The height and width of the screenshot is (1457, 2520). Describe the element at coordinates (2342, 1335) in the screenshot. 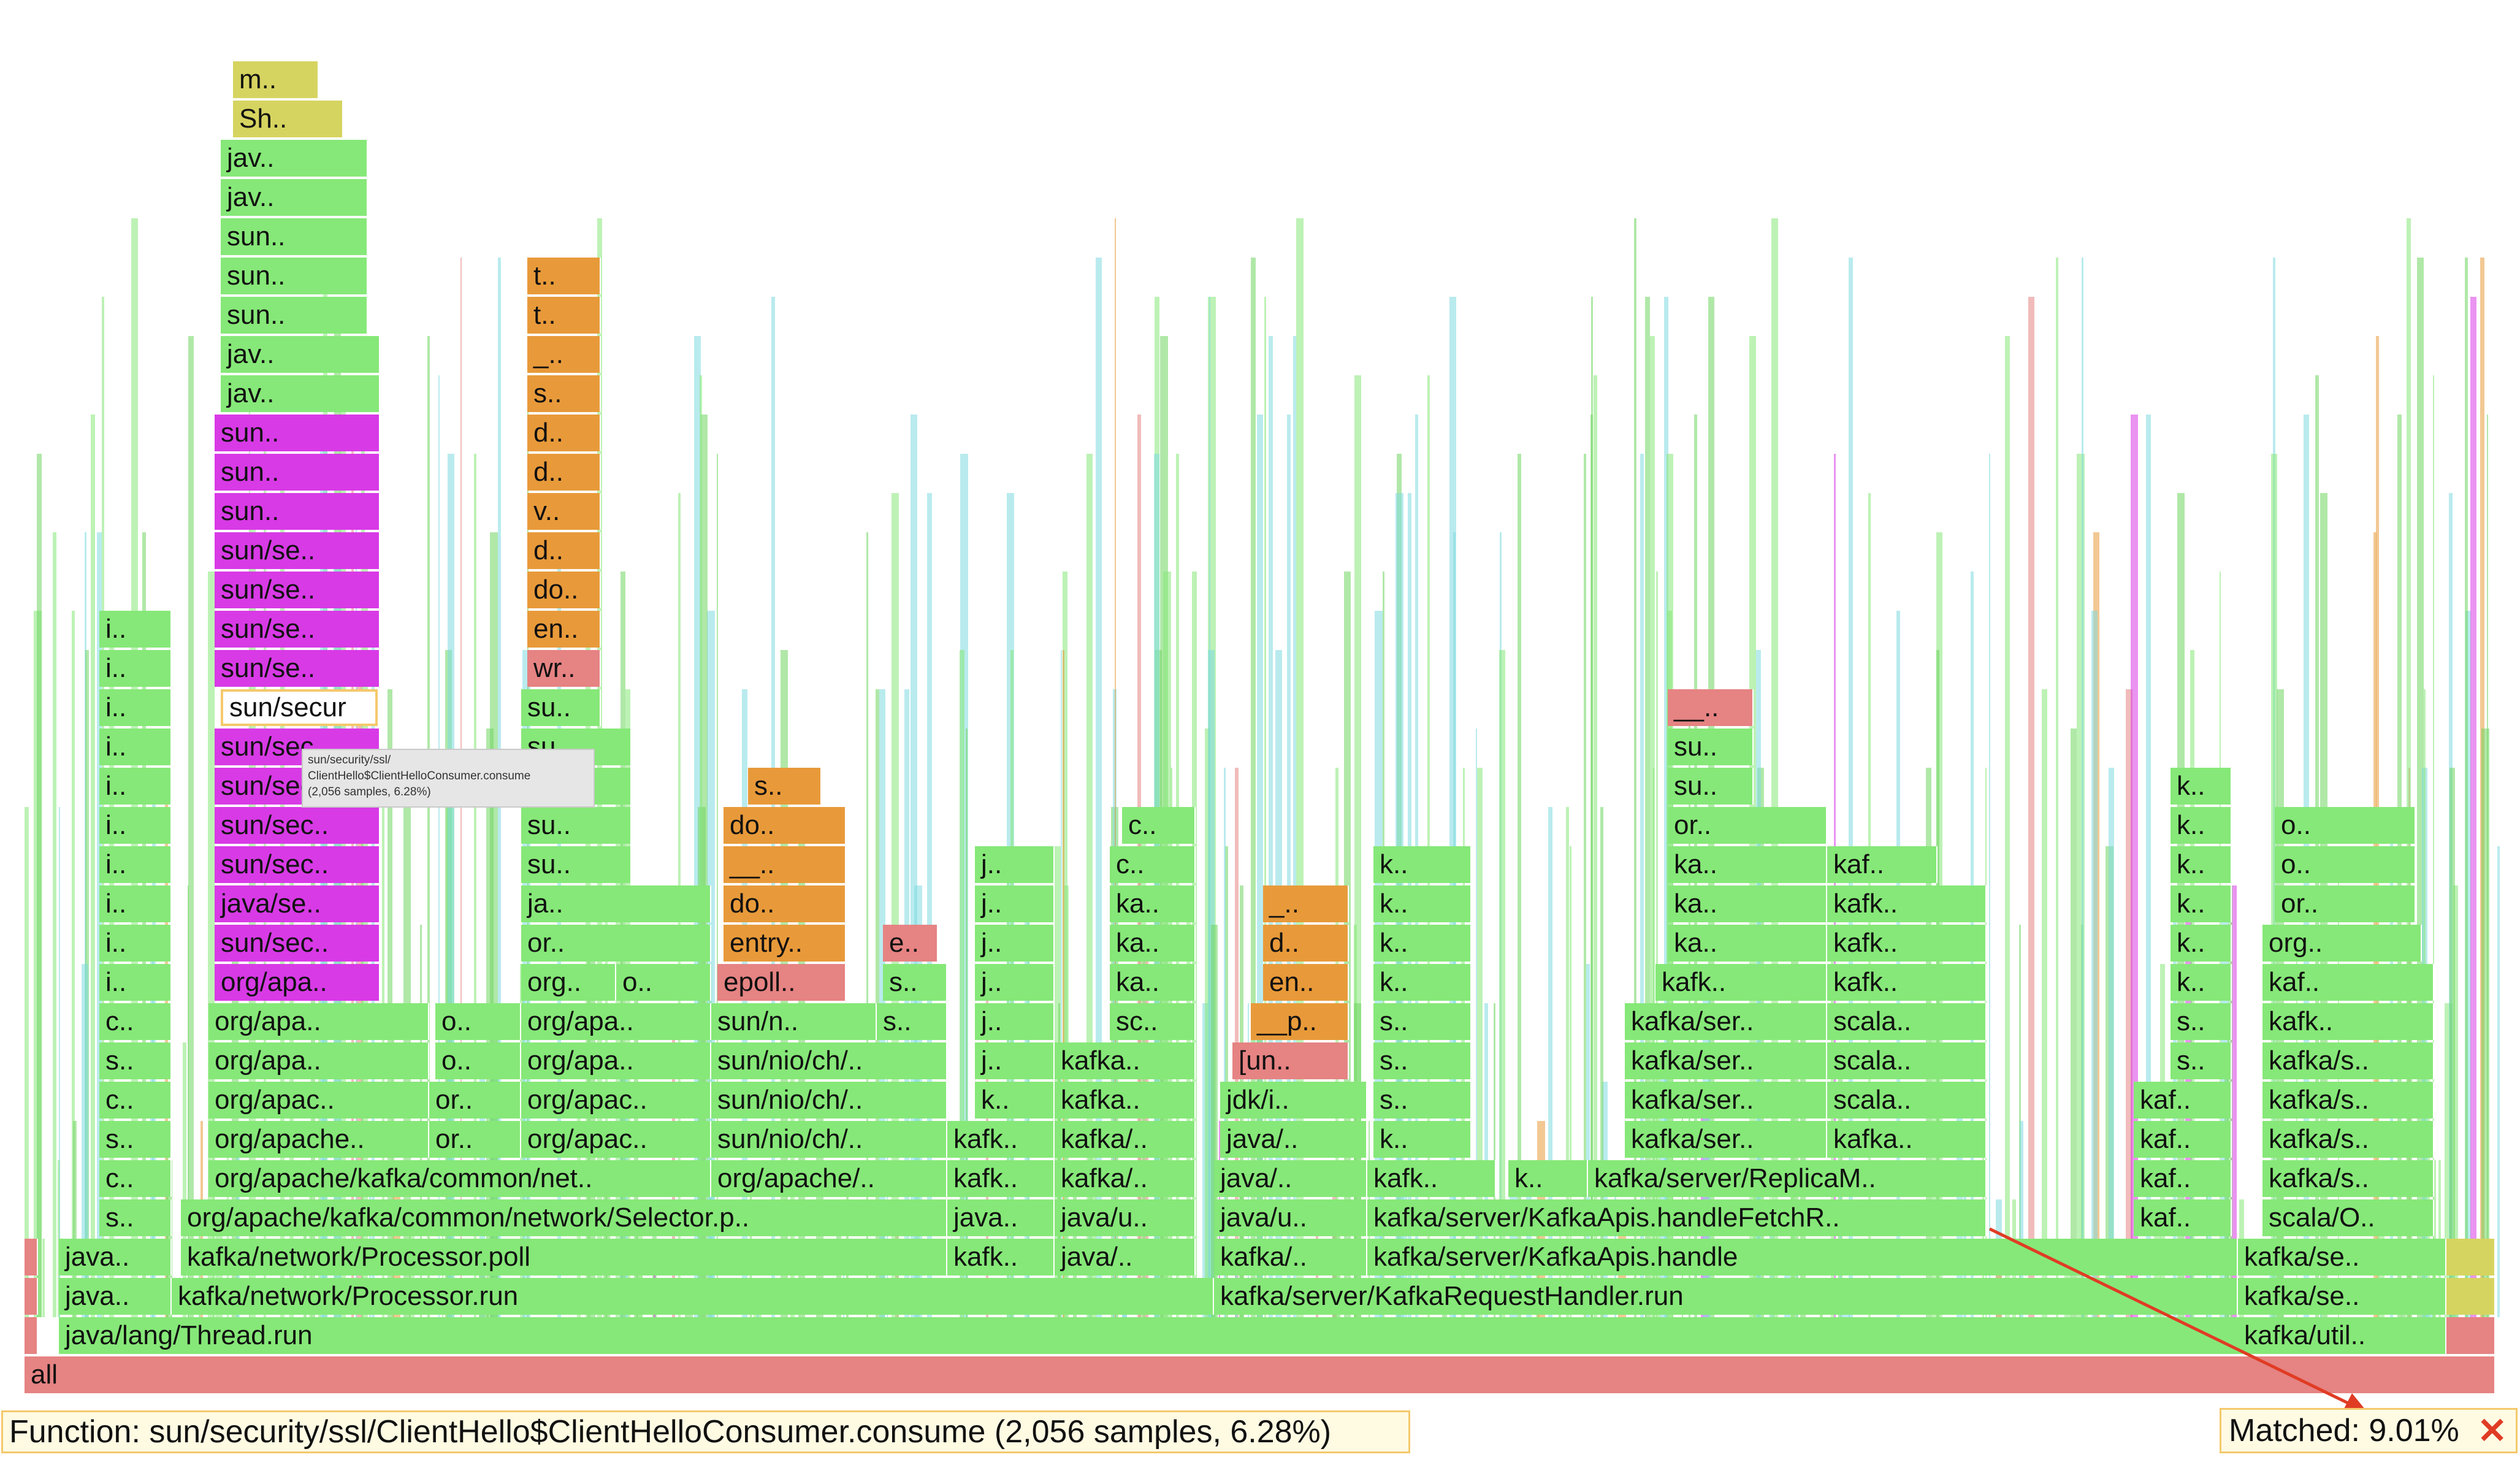

I see `flame-frame: kafka/util..` at that location.